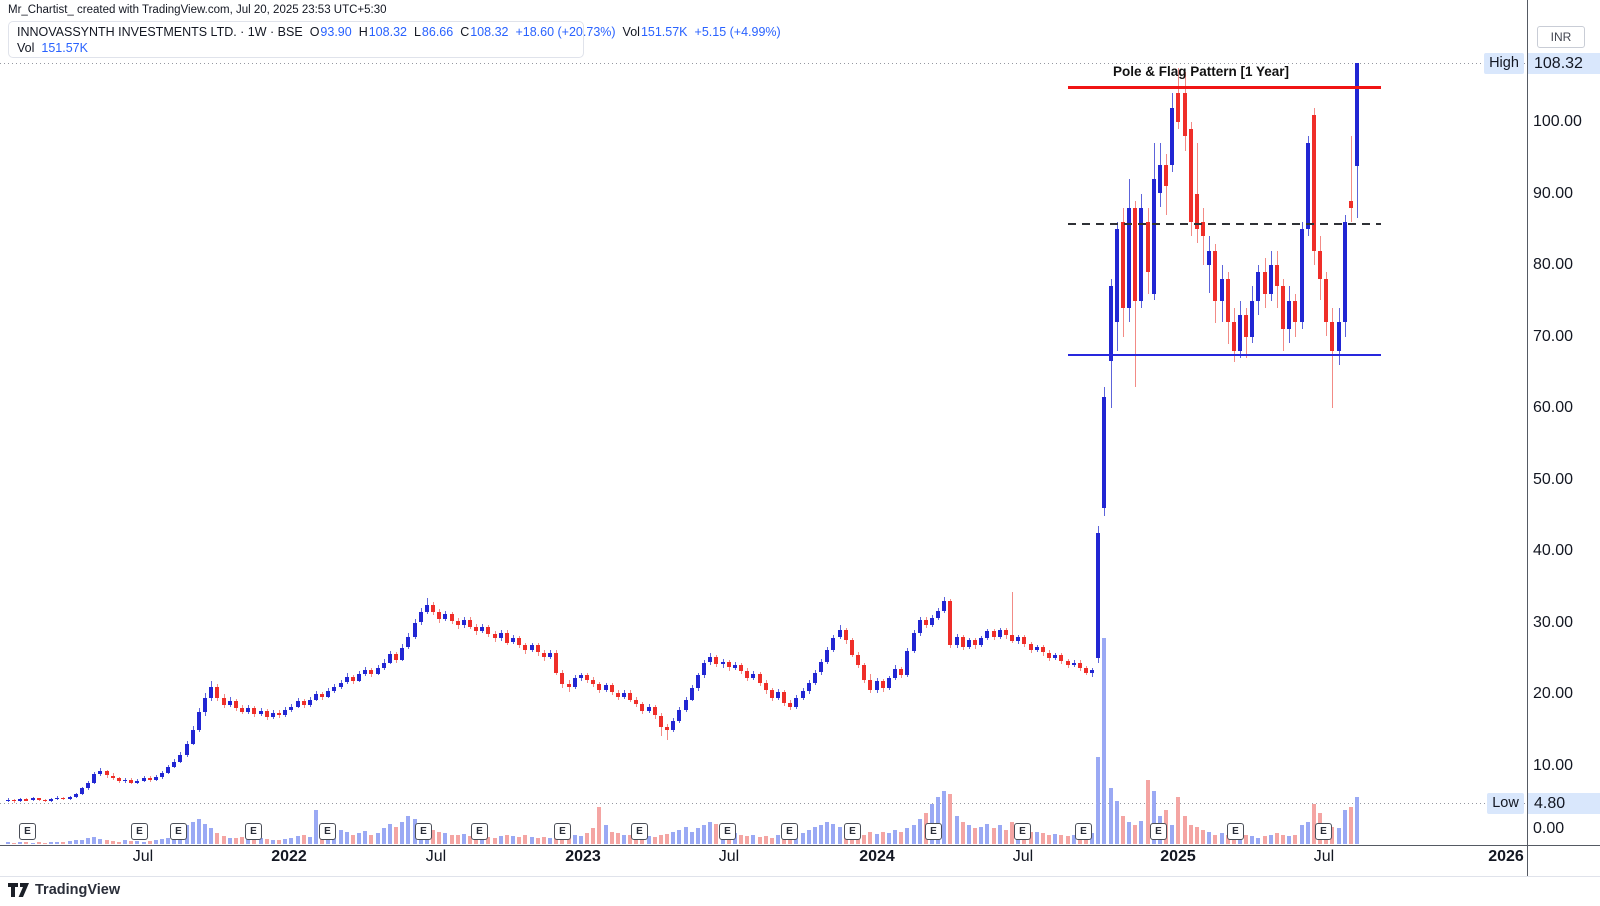 This screenshot has width=1600, height=906. Describe the element at coordinates (1553, 193) in the screenshot. I see `price-tick-label: 90.00` at that location.